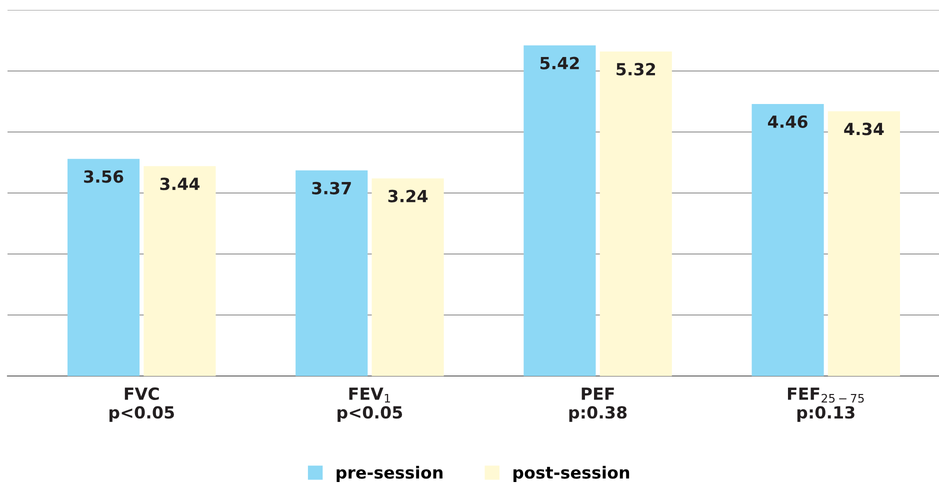  I want to click on x-tick-label: FEV$_{1}$ p<0.05, so click(370, 405).